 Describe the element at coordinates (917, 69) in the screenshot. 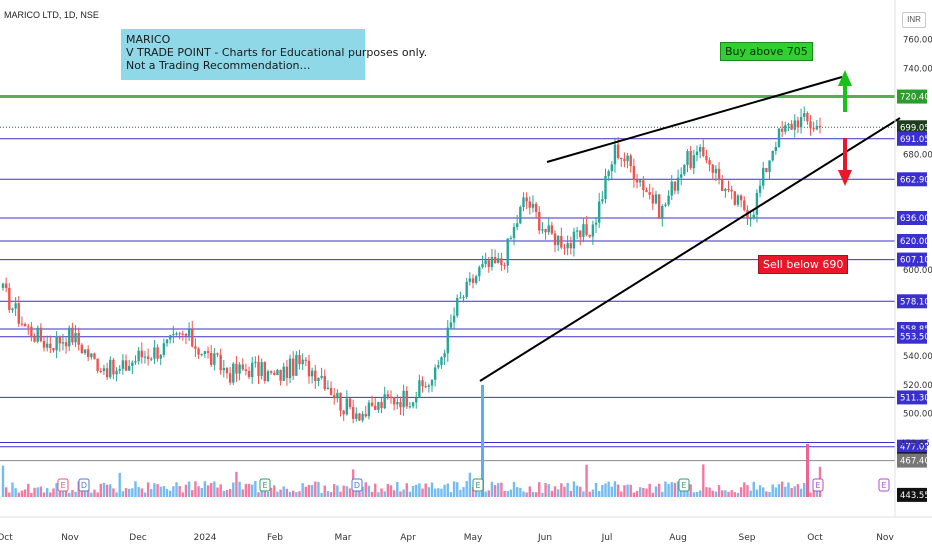

I see `y-tick-label: 740.00` at that location.